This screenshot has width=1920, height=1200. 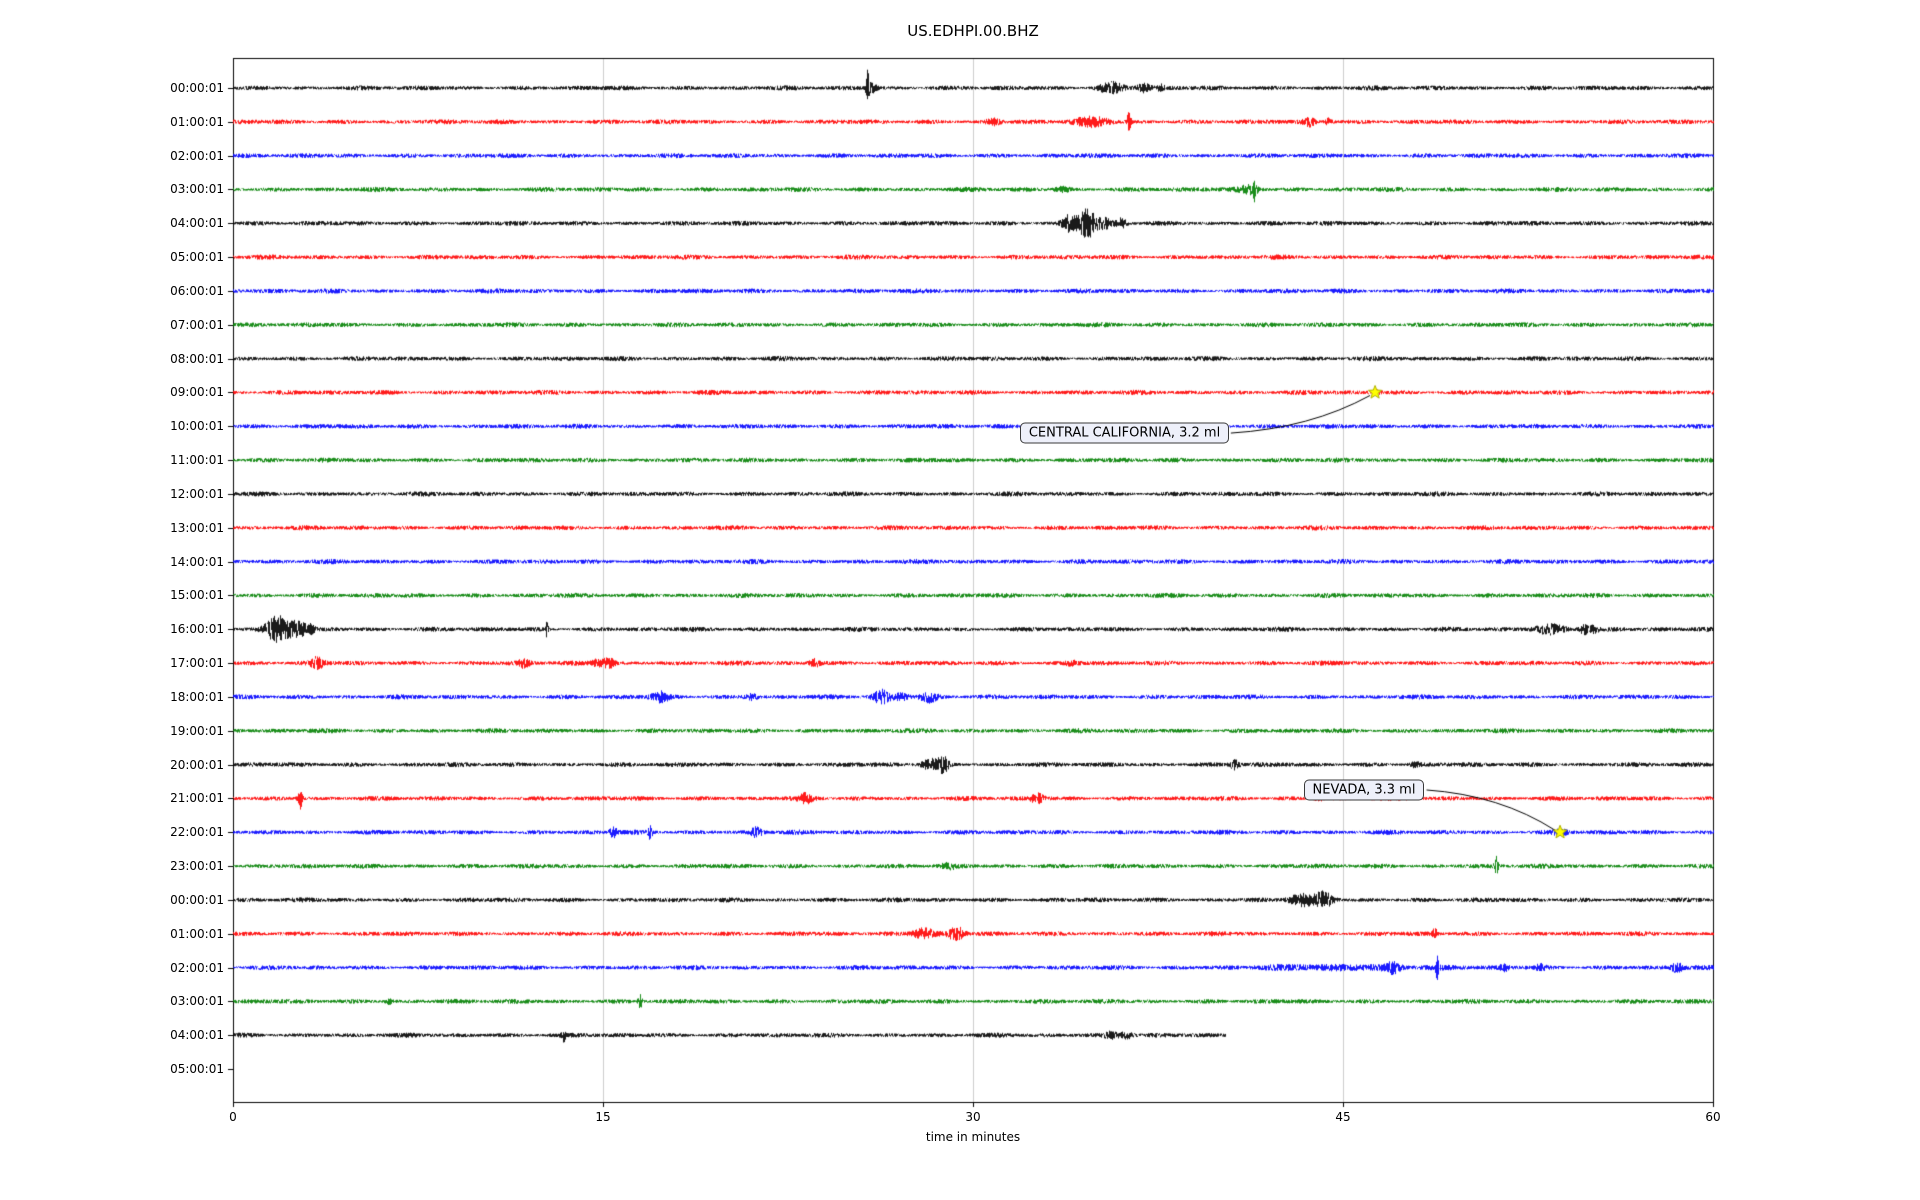 I want to click on y-axis-label: 16:00:01, so click(x=197, y=629).